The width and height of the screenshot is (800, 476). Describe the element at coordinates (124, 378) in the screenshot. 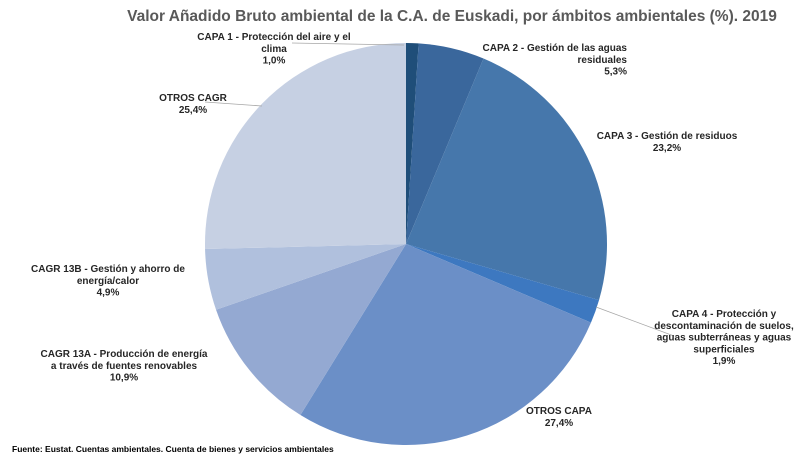

I see `slice-value: 10,9%` at that location.